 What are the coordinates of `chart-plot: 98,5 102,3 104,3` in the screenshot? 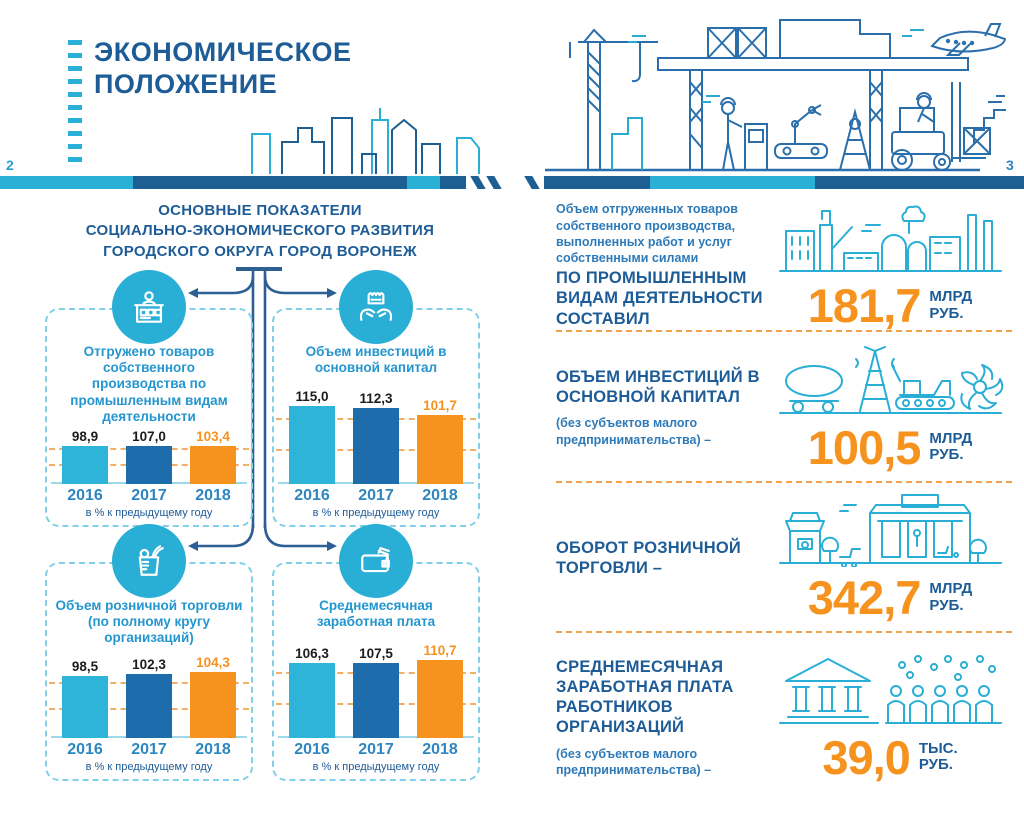 It's located at (149, 695).